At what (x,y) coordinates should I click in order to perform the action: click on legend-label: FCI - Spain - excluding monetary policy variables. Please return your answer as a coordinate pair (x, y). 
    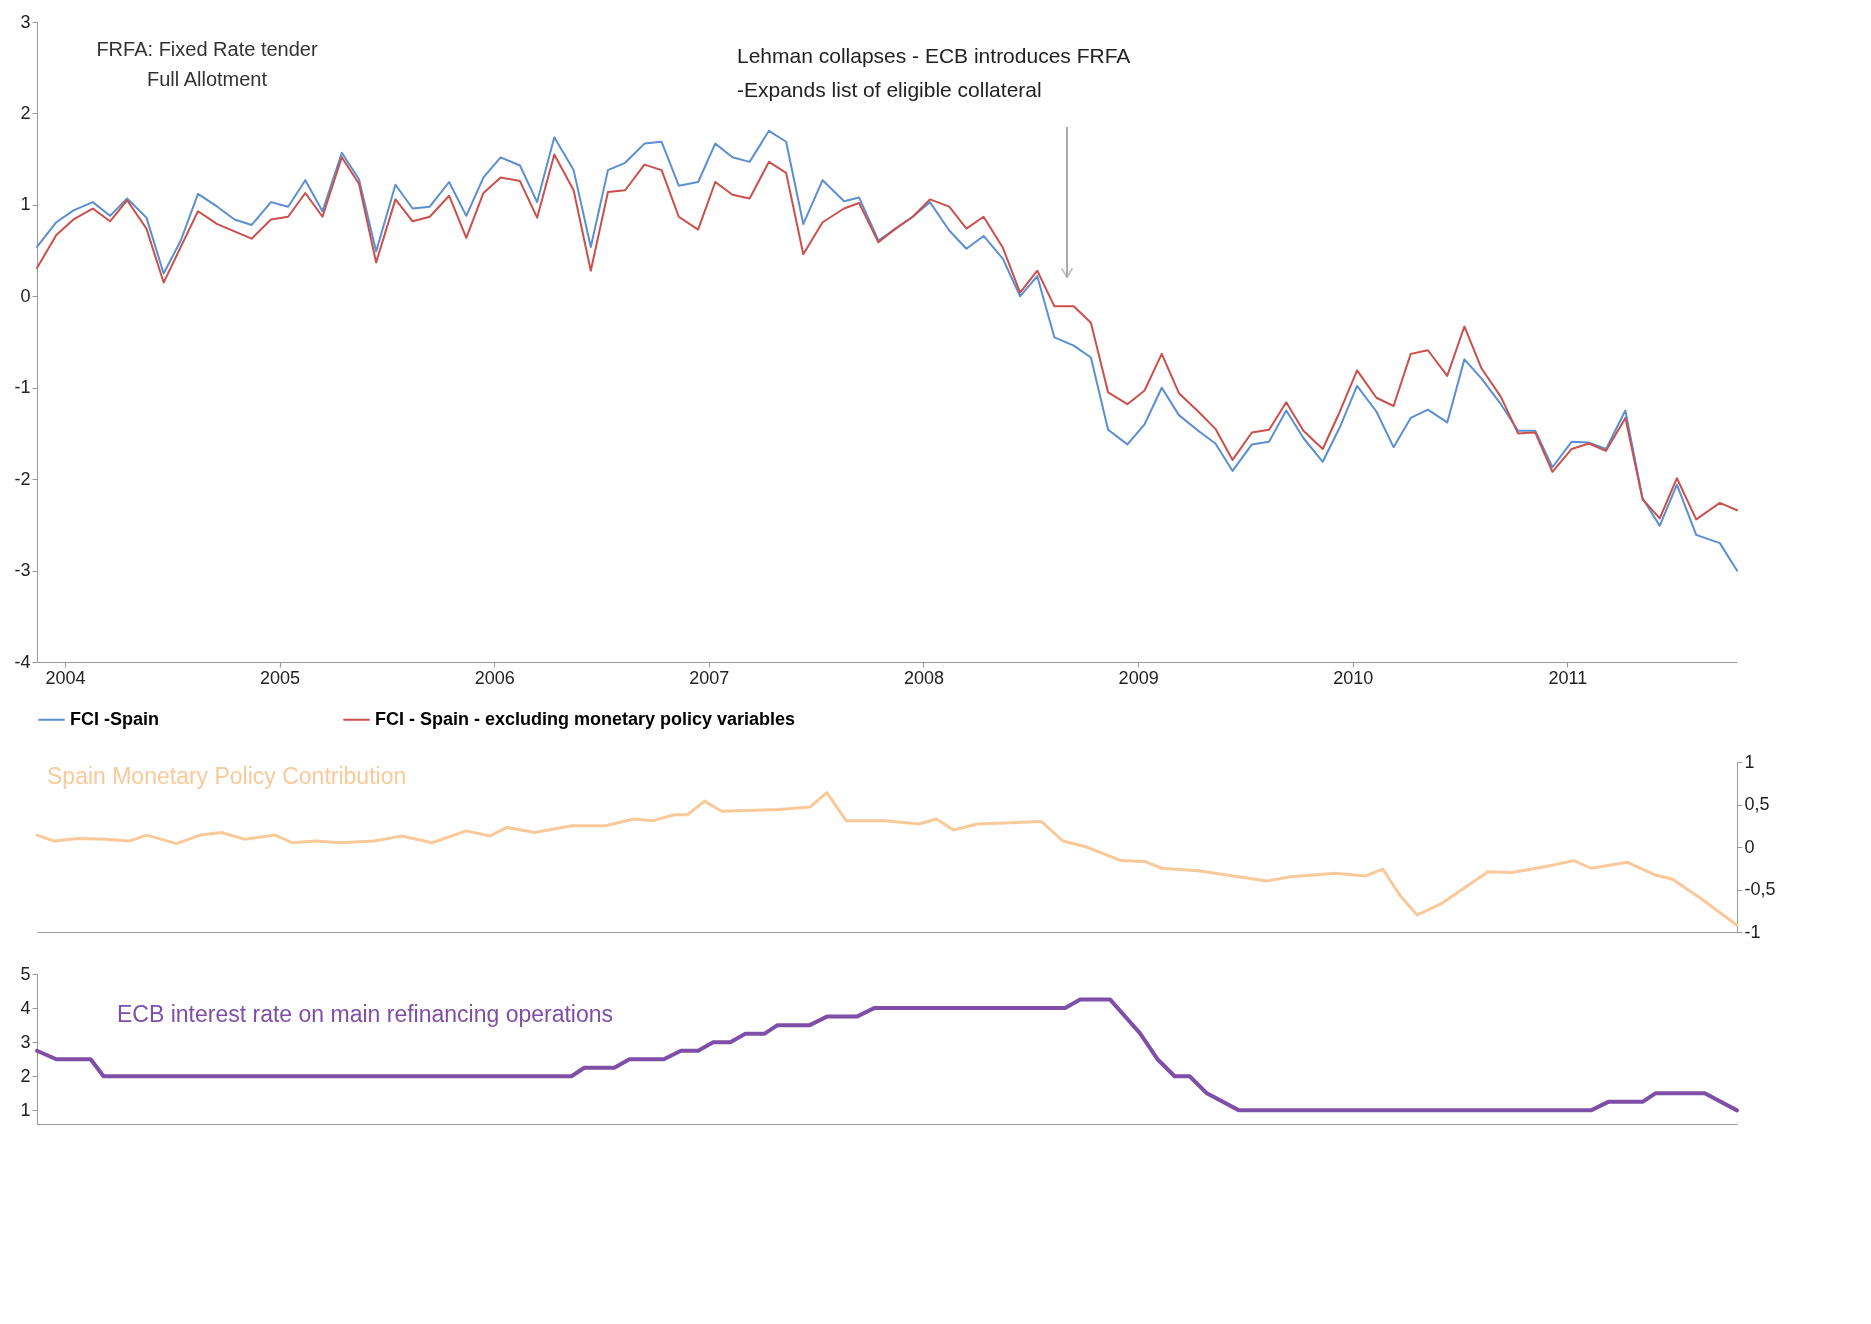
    Looking at the image, I should click on (585, 718).